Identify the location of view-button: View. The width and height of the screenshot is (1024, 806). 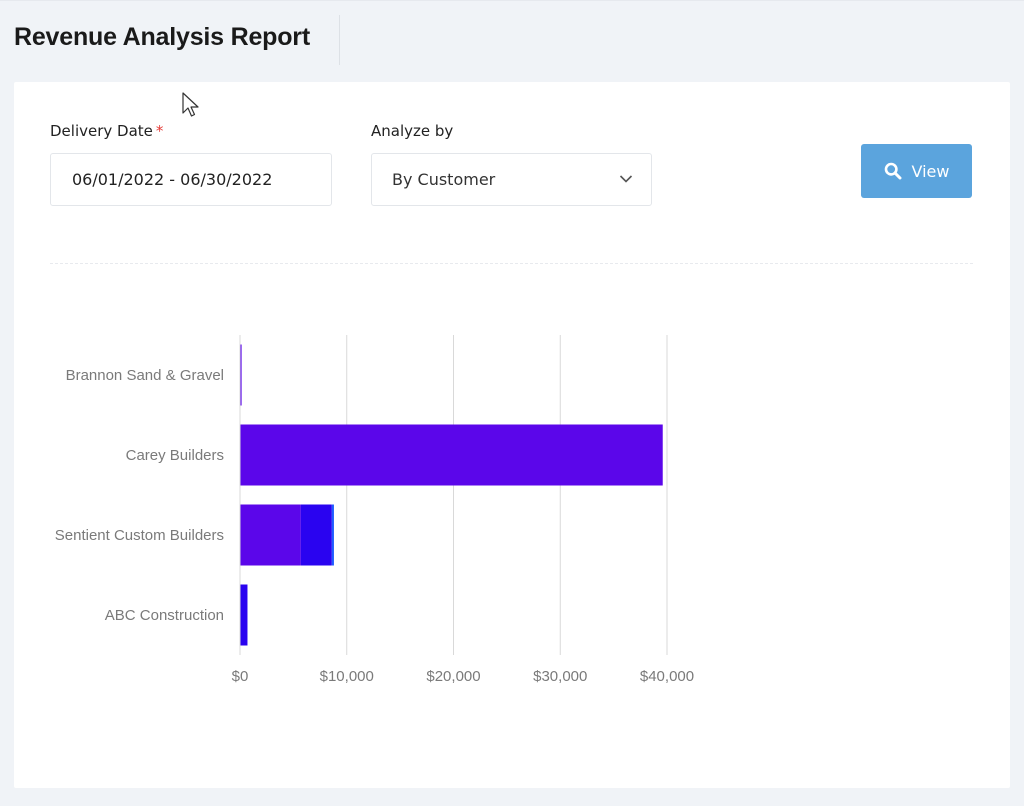
(916, 171).